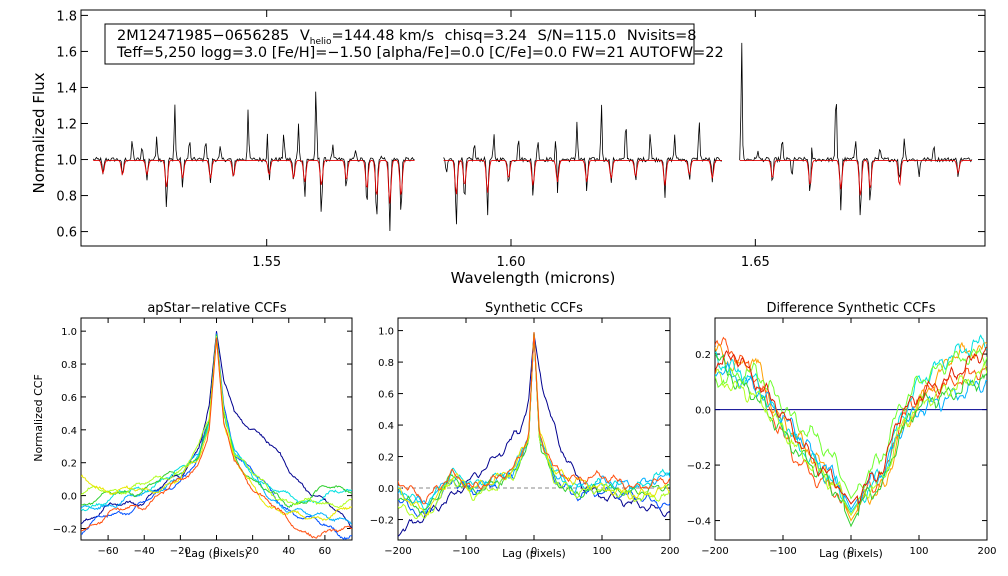 Image resolution: width=1008 pixels, height=576 pixels. What do you see at coordinates (382, 521) in the screenshot?
I see `ccf-panel-2-ytick-label: −0.2` at bounding box center [382, 521].